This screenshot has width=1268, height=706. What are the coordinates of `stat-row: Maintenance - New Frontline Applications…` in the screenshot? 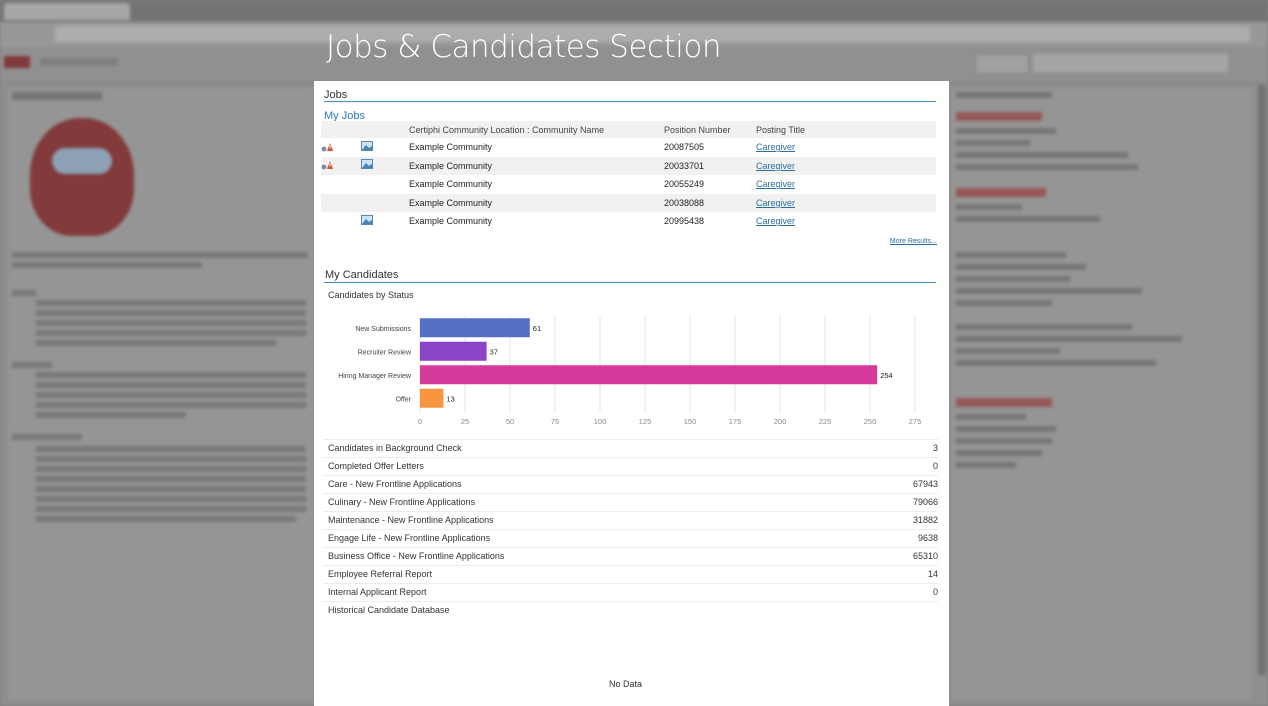 It's located at (631, 520).